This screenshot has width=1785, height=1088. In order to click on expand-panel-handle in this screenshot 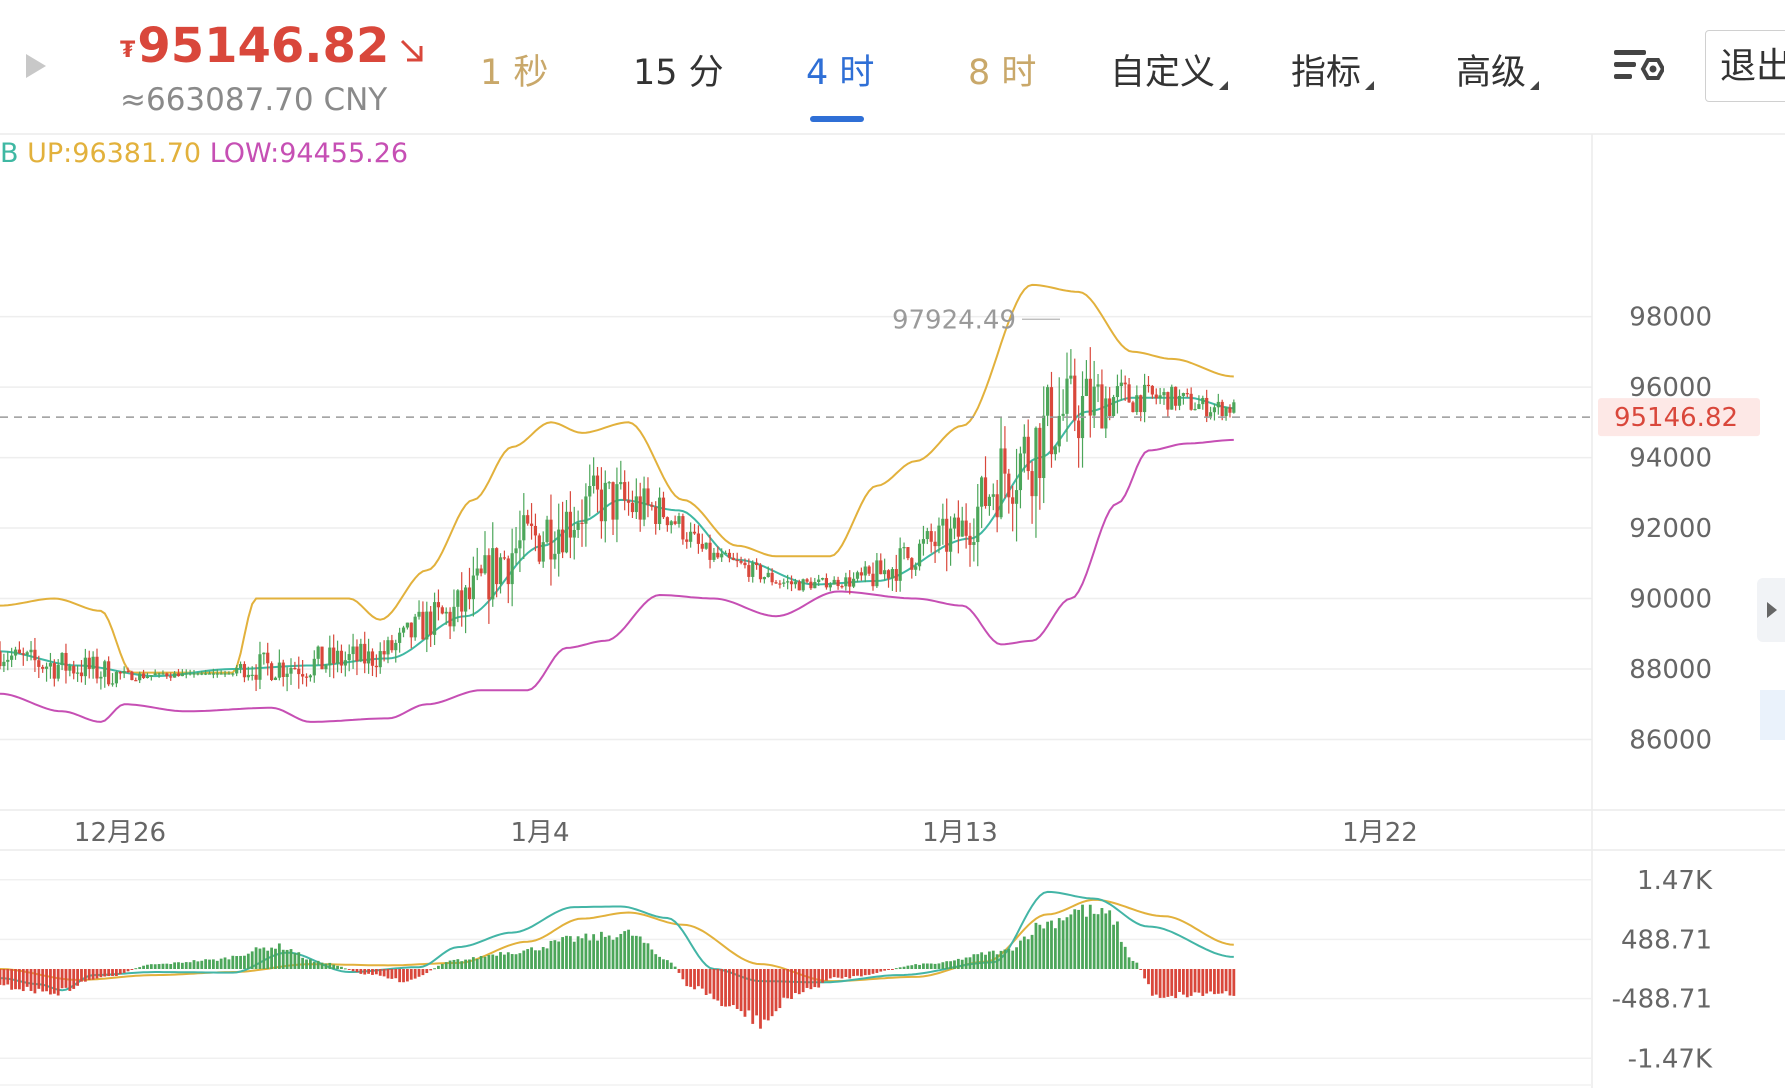, I will do `click(1771, 610)`.